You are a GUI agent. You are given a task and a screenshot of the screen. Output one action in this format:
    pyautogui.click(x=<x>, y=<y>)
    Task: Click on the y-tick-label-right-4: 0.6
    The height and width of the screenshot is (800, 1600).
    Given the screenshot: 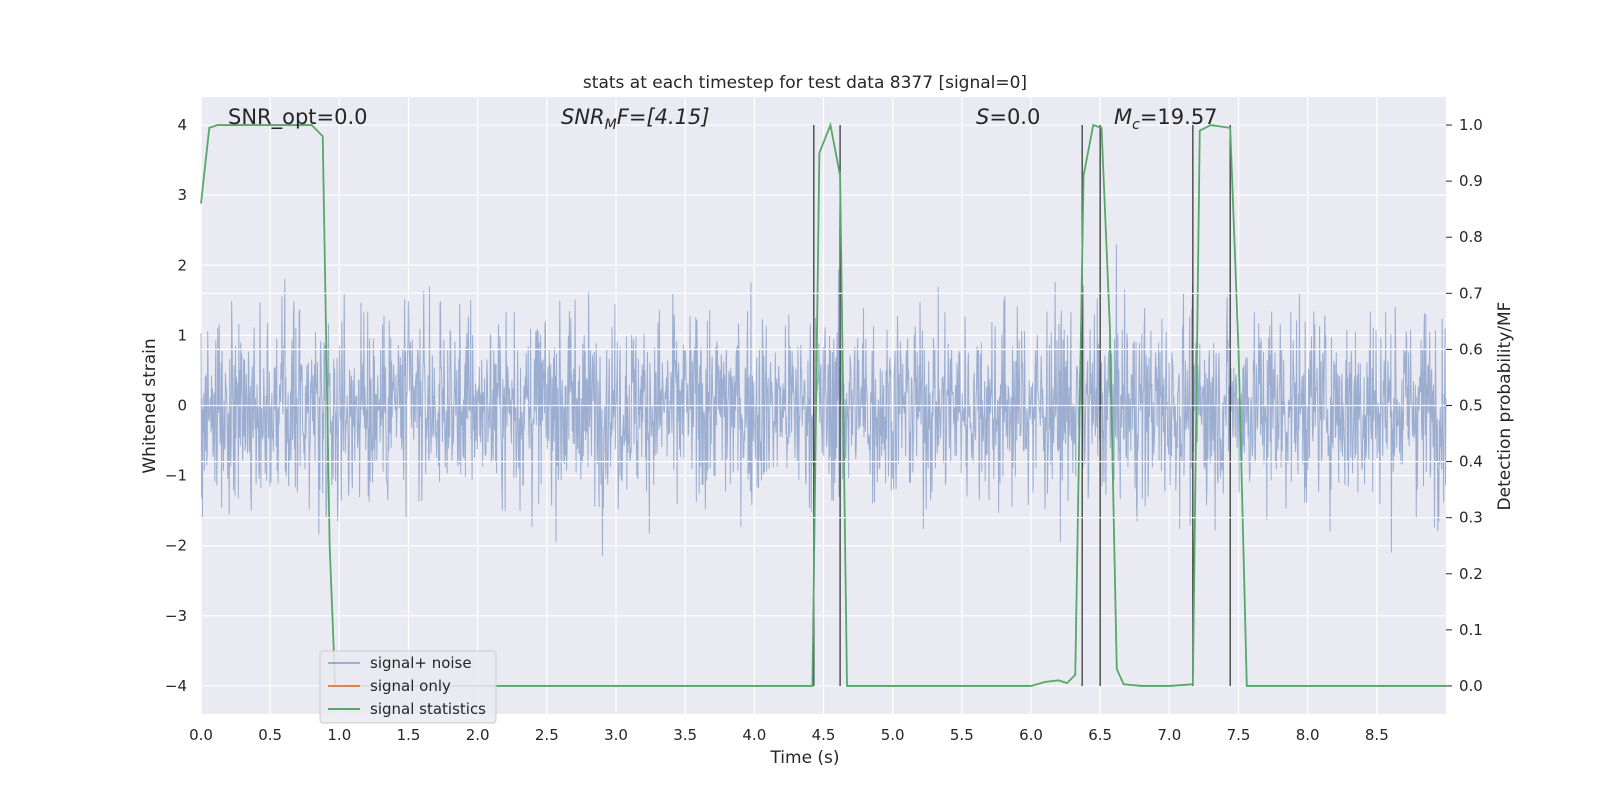 What is the action you would take?
    pyautogui.click(x=1471, y=349)
    